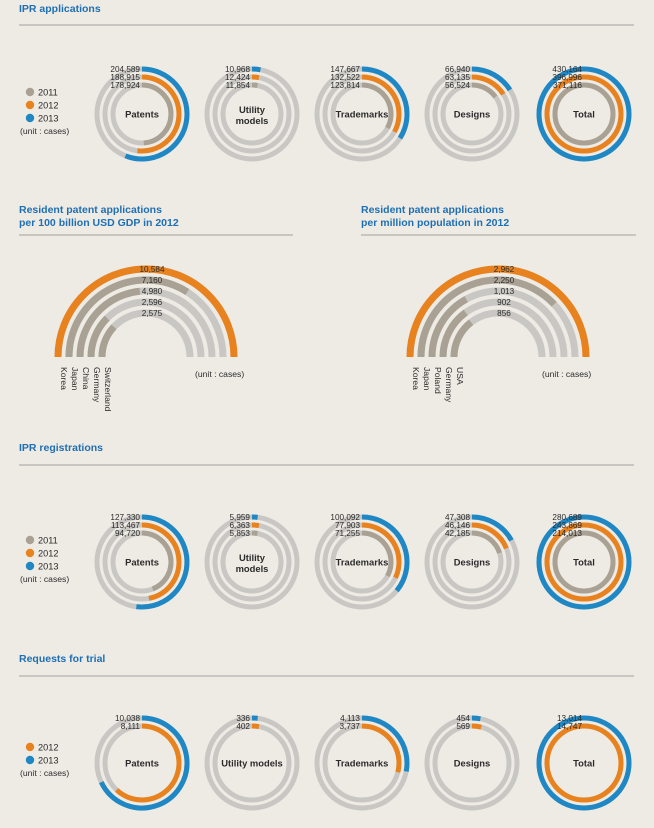 This screenshot has height=828, width=654. Describe the element at coordinates (350, 726) in the screenshot. I see `value-label-2012: 3,737` at that location.